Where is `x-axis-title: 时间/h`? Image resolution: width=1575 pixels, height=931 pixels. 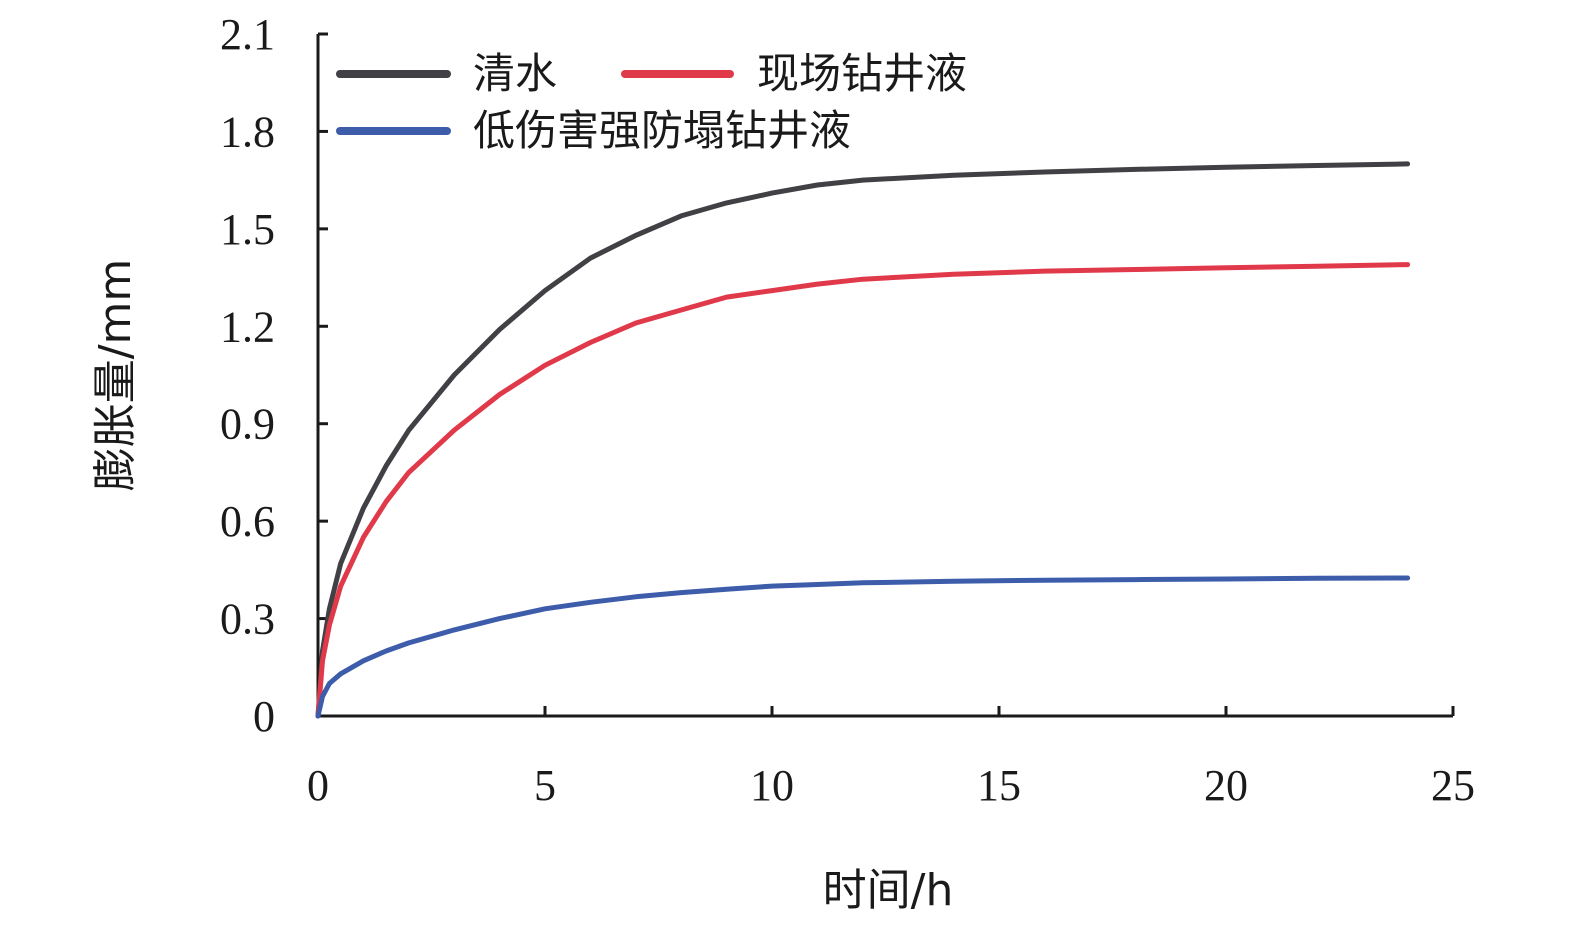 x-axis-title: 时间/h is located at coordinates (888, 890).